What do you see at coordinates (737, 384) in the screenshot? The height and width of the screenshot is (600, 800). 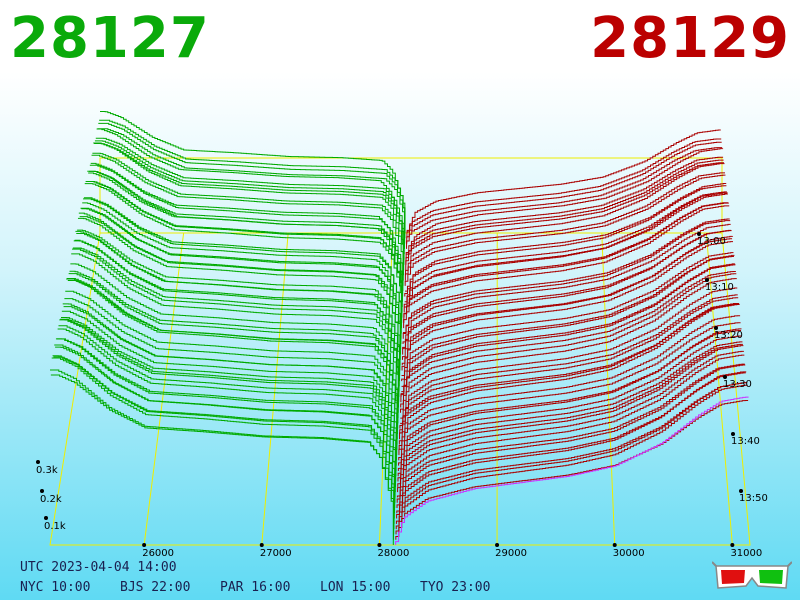 I see `time-tick-label: 13:30` at bounding box center [737, 384].